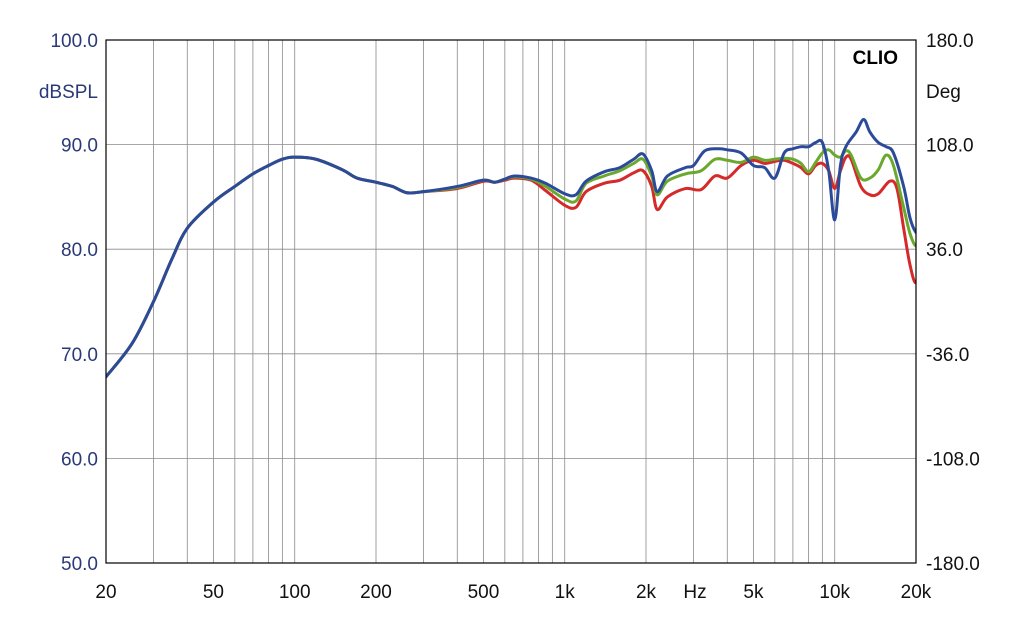 The image size is (1024, 627). I want to click on x-axis-tick-label: 10k, so click(834, 592).